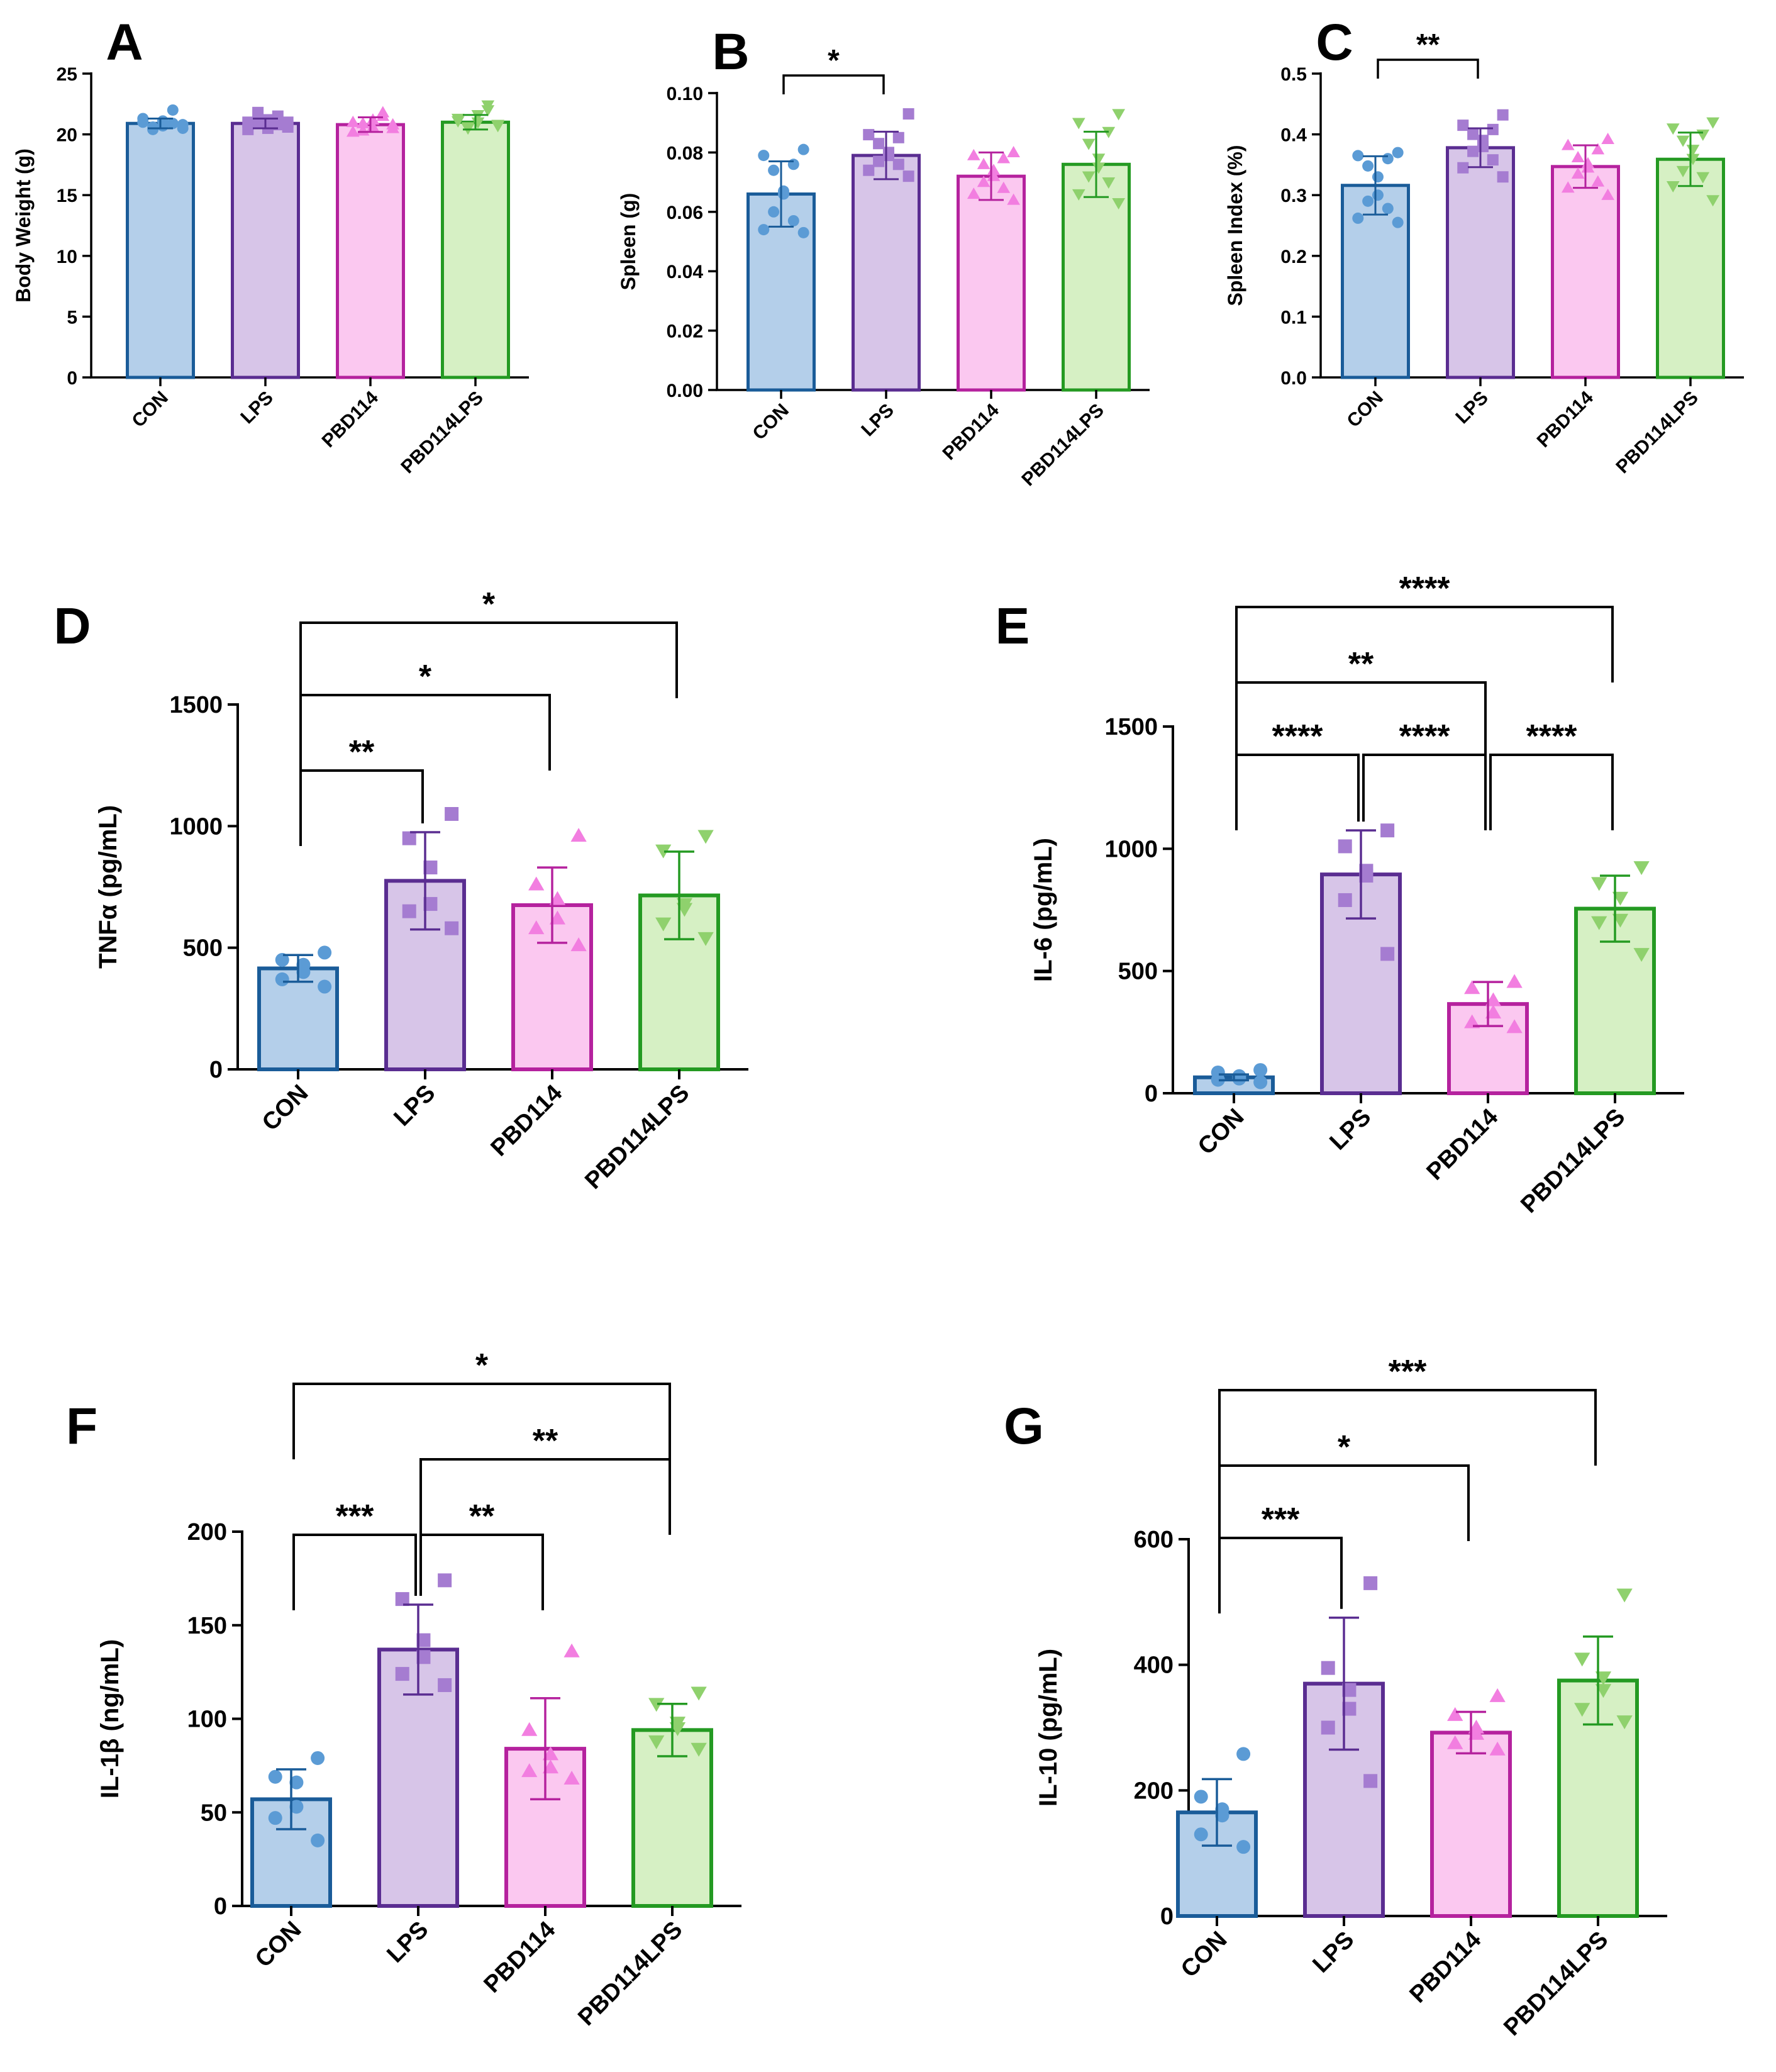 This screenshot has width=1776, height=2072. What do you see at coordinates (1657, 432) in the screenshot?
I see `x-tick-label: PBD114LPS` at bounding box center [1657, 432].